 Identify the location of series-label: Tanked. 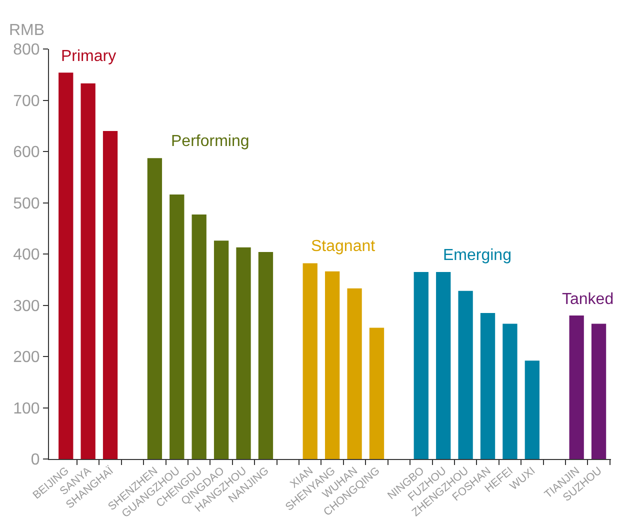
(588, 299).